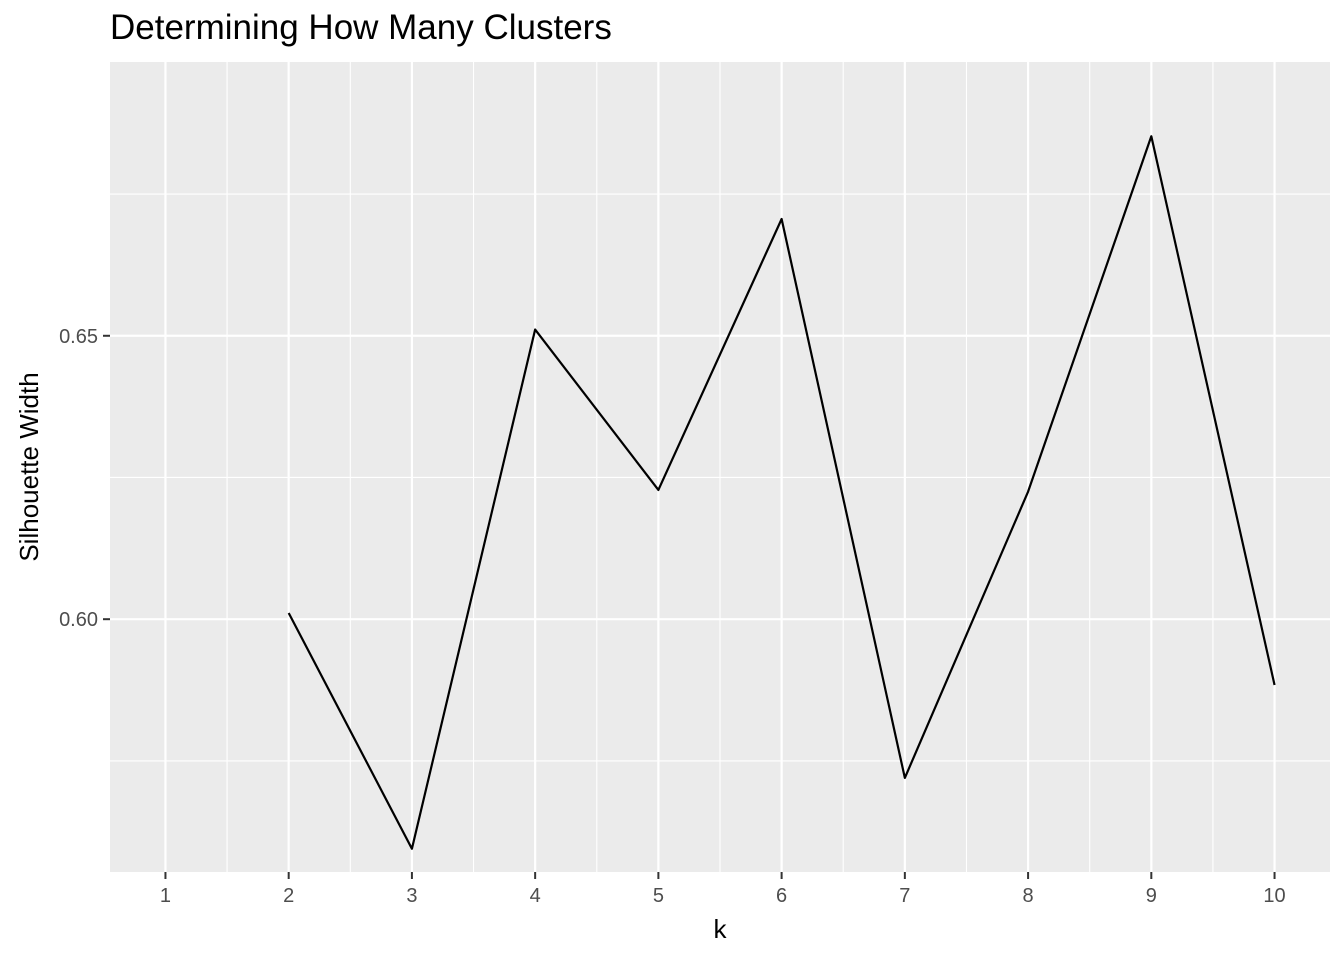 This screenshot has height=960, width=1344. I want to click on x-tick-label: 3, so click(411, 896).